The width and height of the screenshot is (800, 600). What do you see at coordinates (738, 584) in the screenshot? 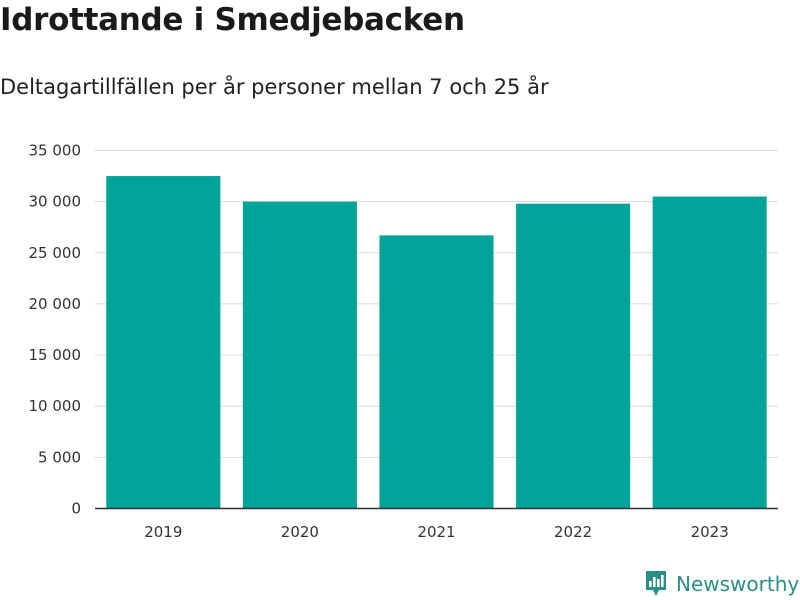
I see `brand-name: Newsworthy` at bounding box center [738, 584].